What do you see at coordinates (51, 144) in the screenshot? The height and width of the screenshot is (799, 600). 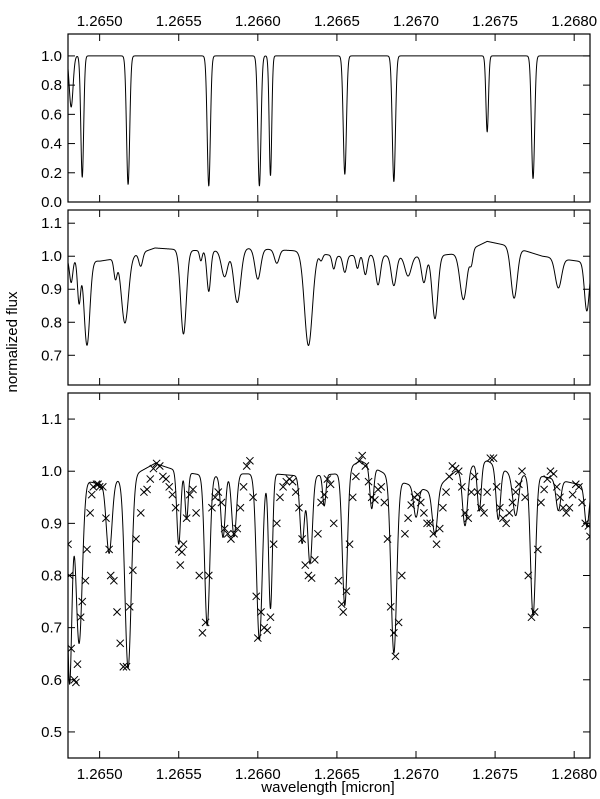 I see `y-tick-label: 0.4` at bounding box center [51, 144].